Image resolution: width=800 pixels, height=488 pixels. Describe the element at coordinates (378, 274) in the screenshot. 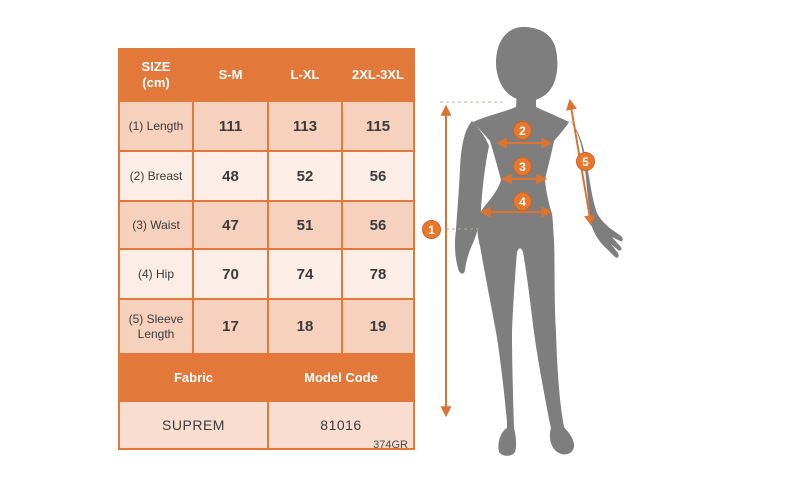

I see `hip-value-2xl3xl: 78` at that location.